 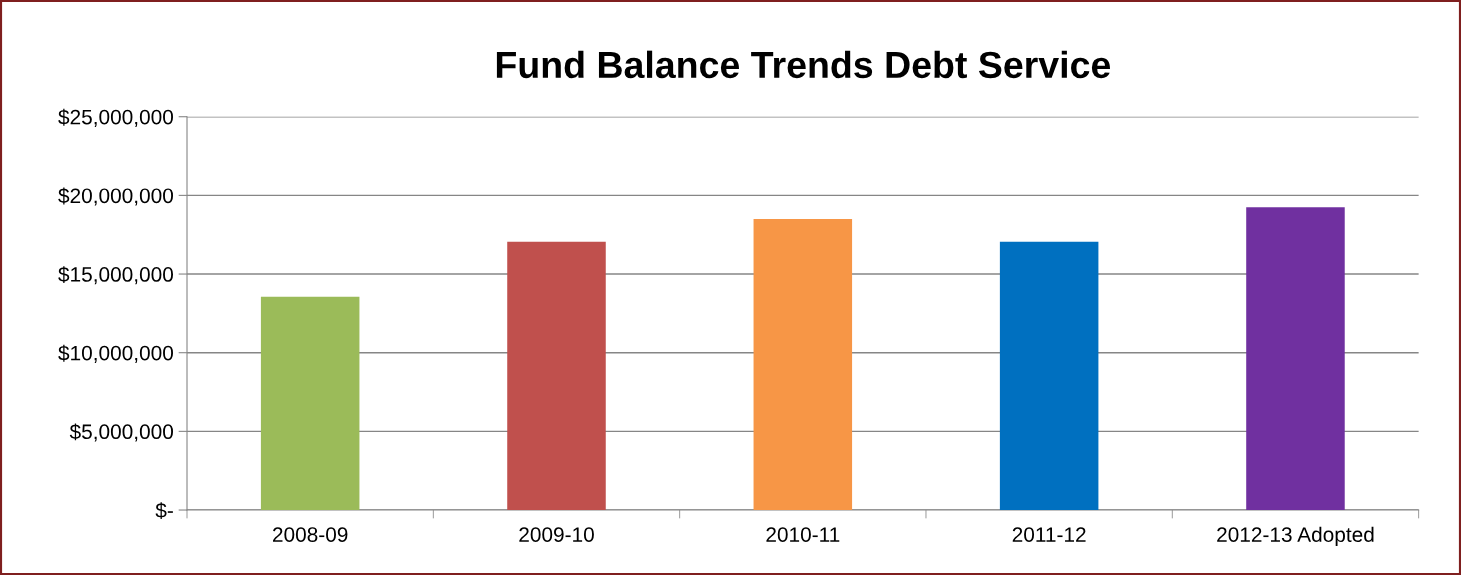 What do you see at coordinates (116, 353) in the screenshot?
I see `y-tick-label: $10,000,000` at bounding box center [116, 353].